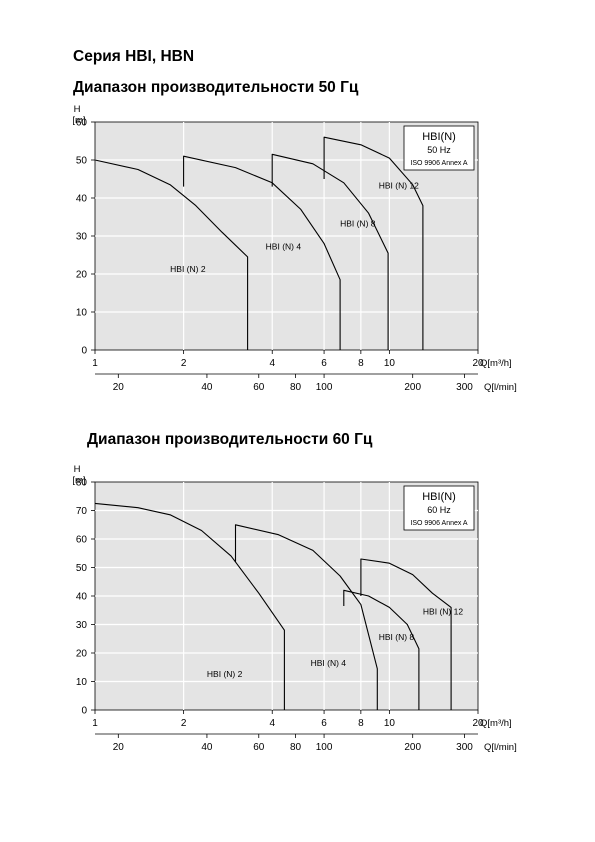 The width and height of the screenshot is (595, 842). I want to click on heading-60hz: Диапазон производительности 60 Гц, so click(230, 439).